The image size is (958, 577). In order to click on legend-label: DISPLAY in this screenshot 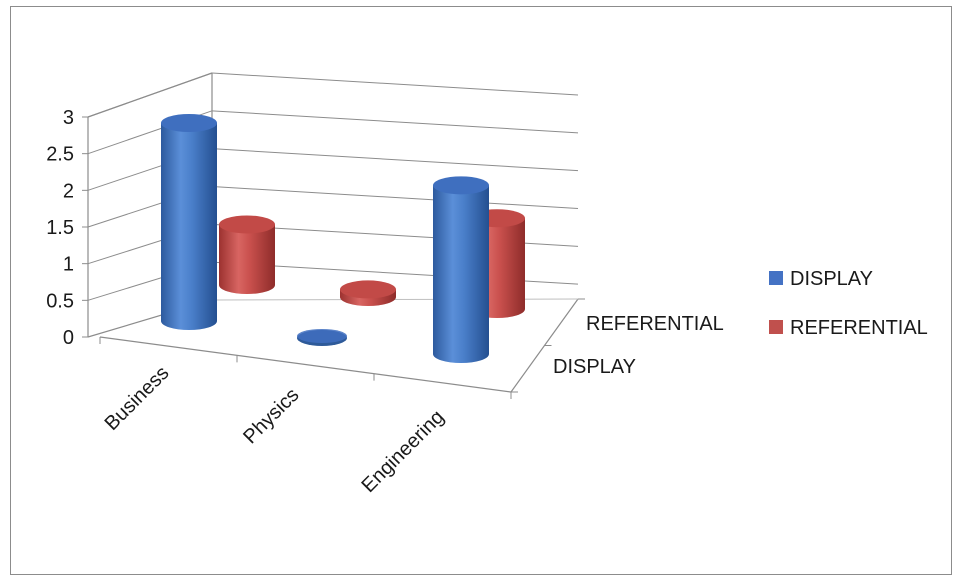, I will do `click(831, 279)`.